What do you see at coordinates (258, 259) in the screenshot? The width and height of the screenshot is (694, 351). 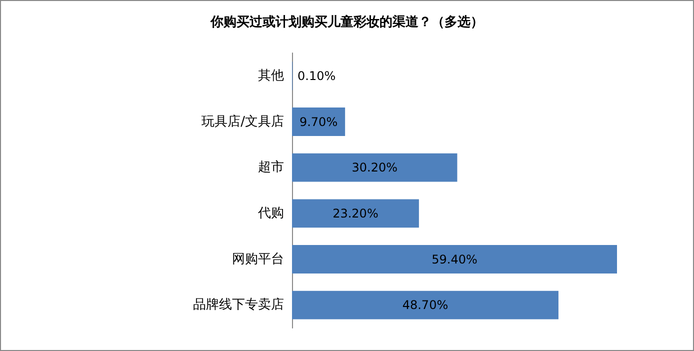 I see `y-tick-label: 网购平台` at bounding box center [258, 259].